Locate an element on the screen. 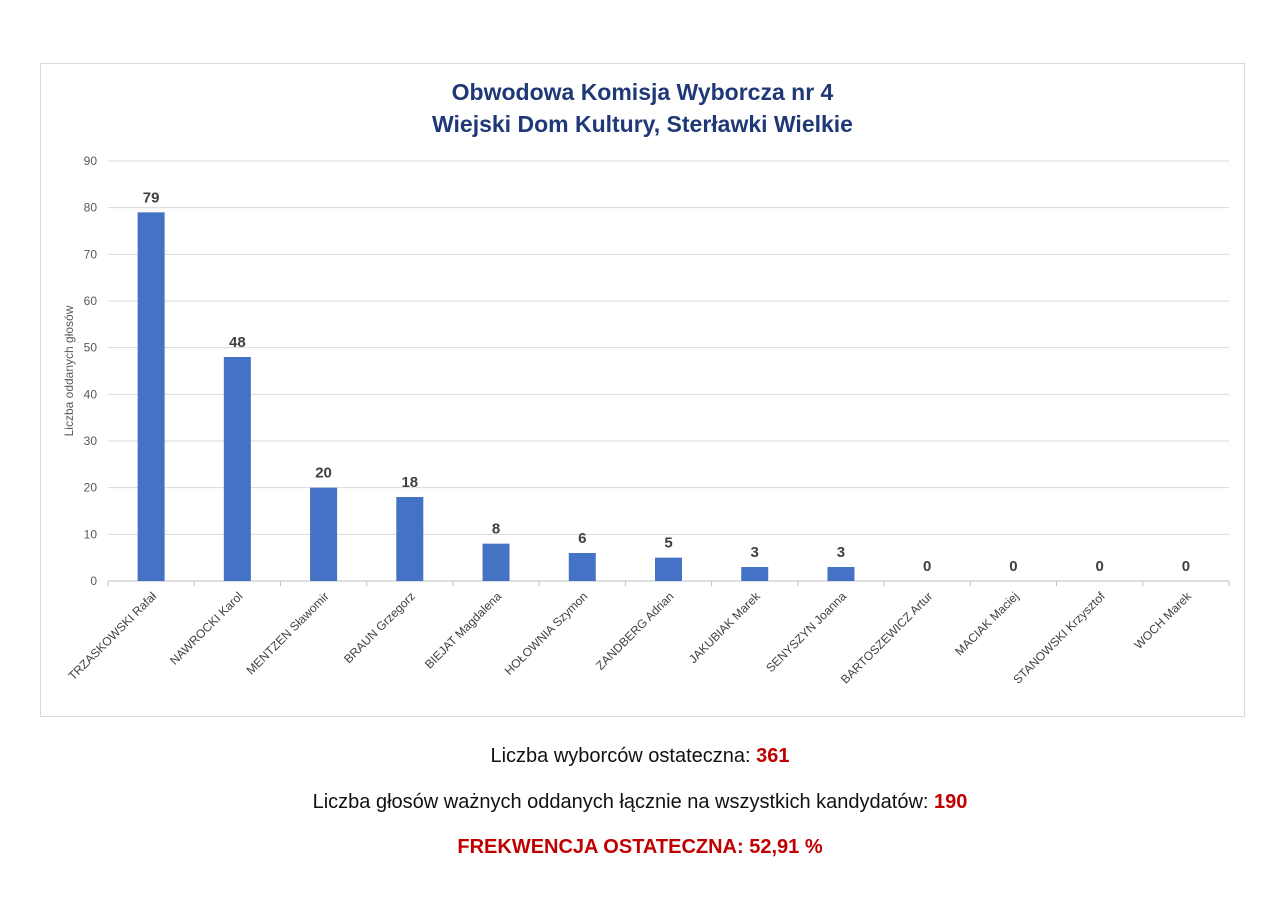  data-label: 79 is located at coordinates (151, 197).